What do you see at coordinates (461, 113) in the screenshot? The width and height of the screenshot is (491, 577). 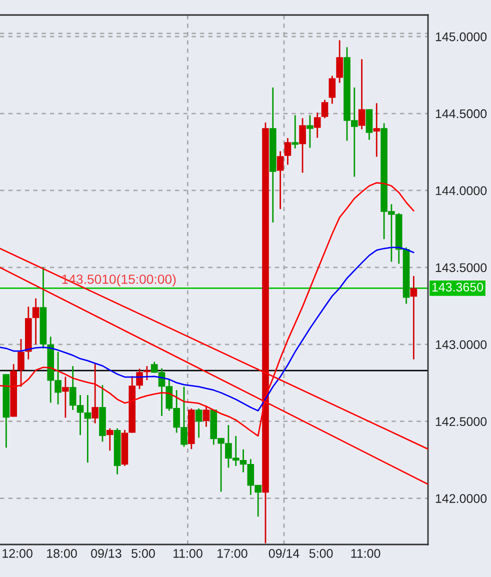 I see `y-tick-label: 144.5000` at bounding box center [461, 113].